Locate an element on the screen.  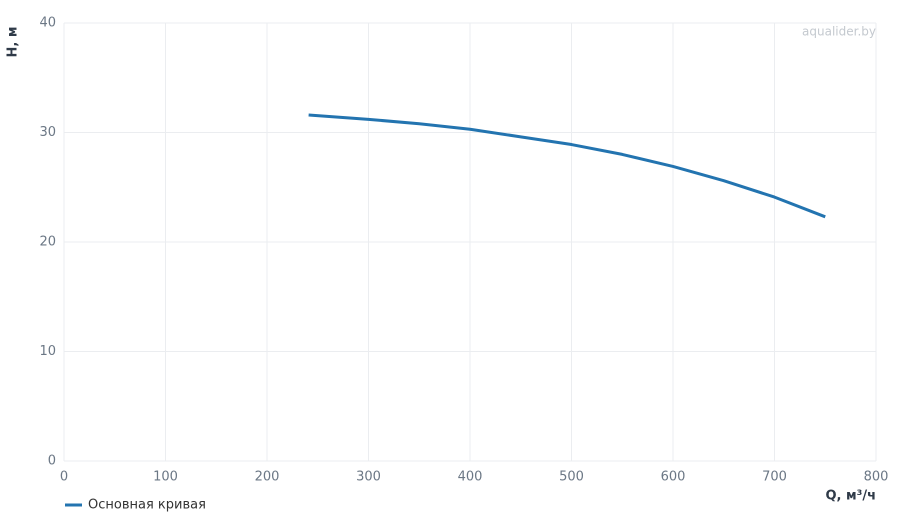
y-tick-label: 40 is located at coordinates (47, 23).